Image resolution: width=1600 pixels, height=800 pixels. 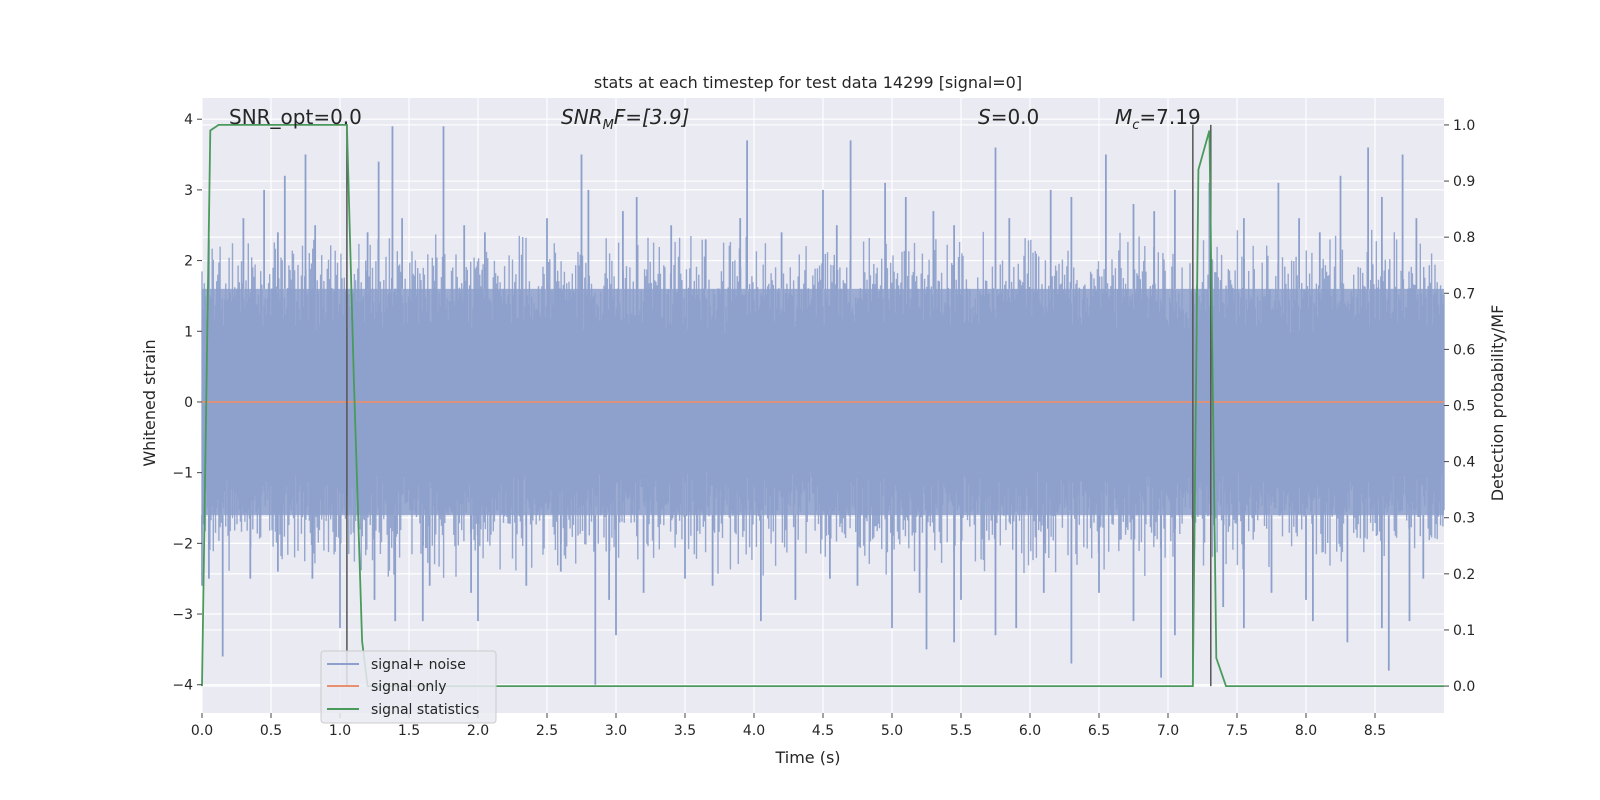 I want to click on y-axis-ticks: 4 3 2 1 0 −1 −2 −3 −4, so click(x=187, y=403).